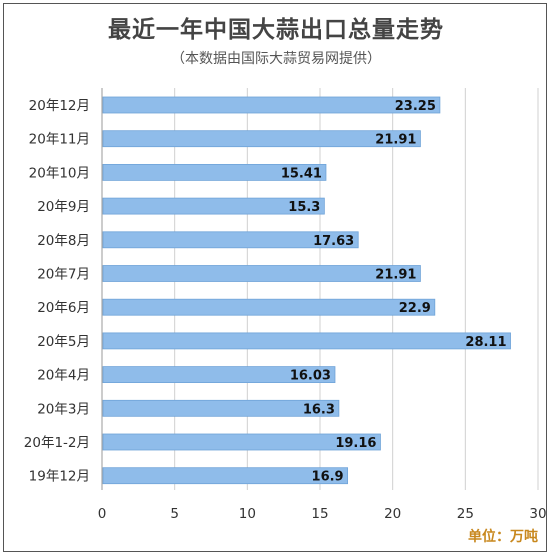 This screenshot has width=552, height=557. I want to click on bar-value-label: 23.25, so click(415, 106).